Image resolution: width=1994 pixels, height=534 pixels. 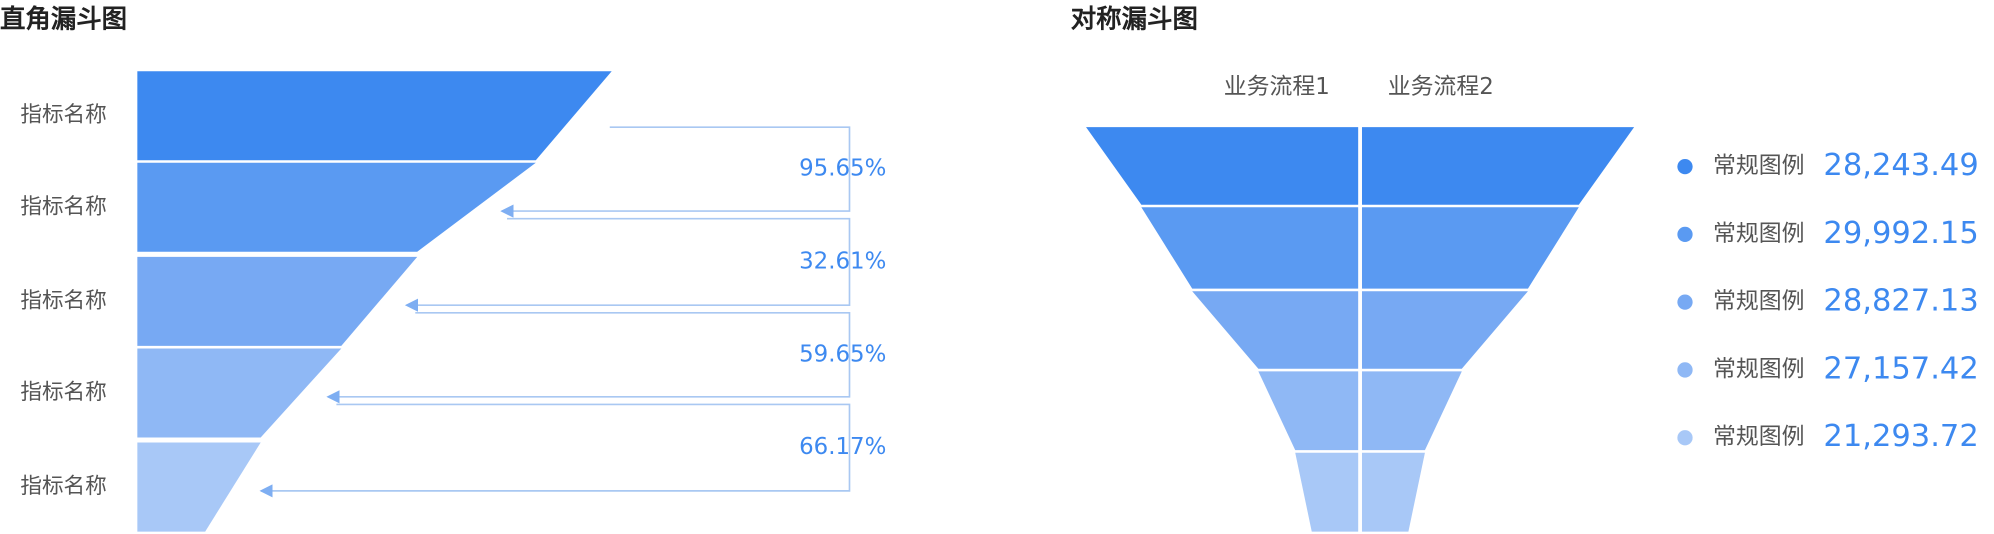 What do you see at coordinates (1900, 165) in the screenshot?
I see `legend-value: 28,243.49` at bounding box center [1900, 165].